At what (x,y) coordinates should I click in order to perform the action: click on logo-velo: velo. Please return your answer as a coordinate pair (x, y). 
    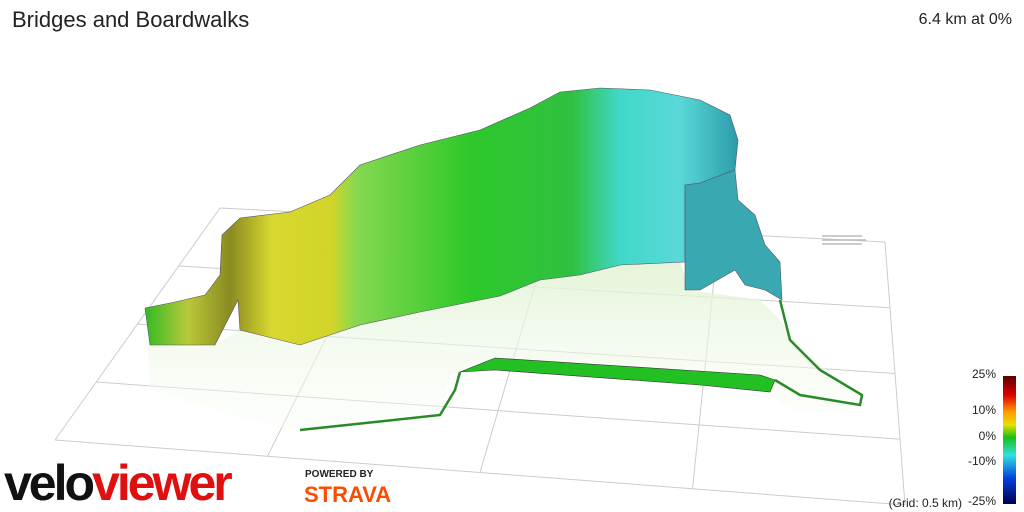
    Looking at the image, I should click on (49, 483).